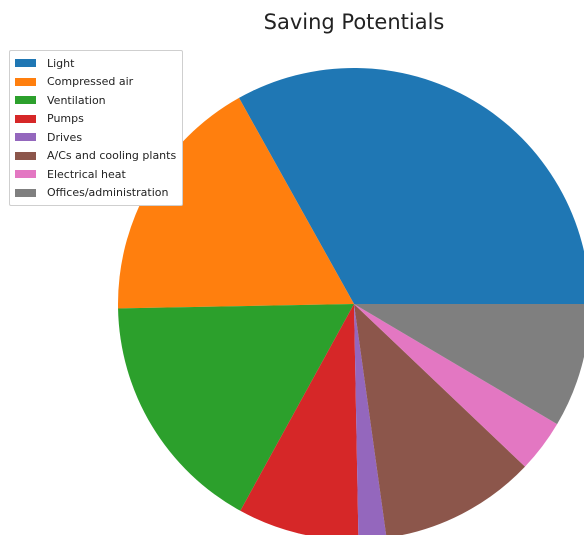  What do you see at coordinates (86, 174) in the screenshot?
I see `legend-label: Electrical heat` at bounding box center [86, 174].